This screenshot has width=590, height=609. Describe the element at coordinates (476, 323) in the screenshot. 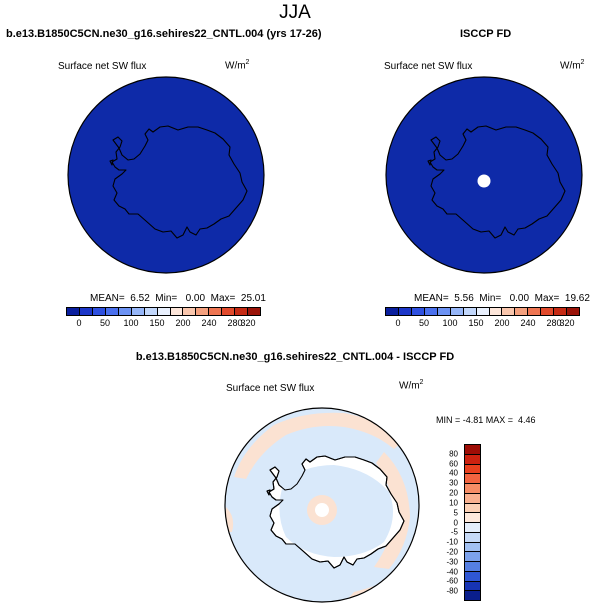

I see `obs-colorbar-tick-label: 150` at that location.